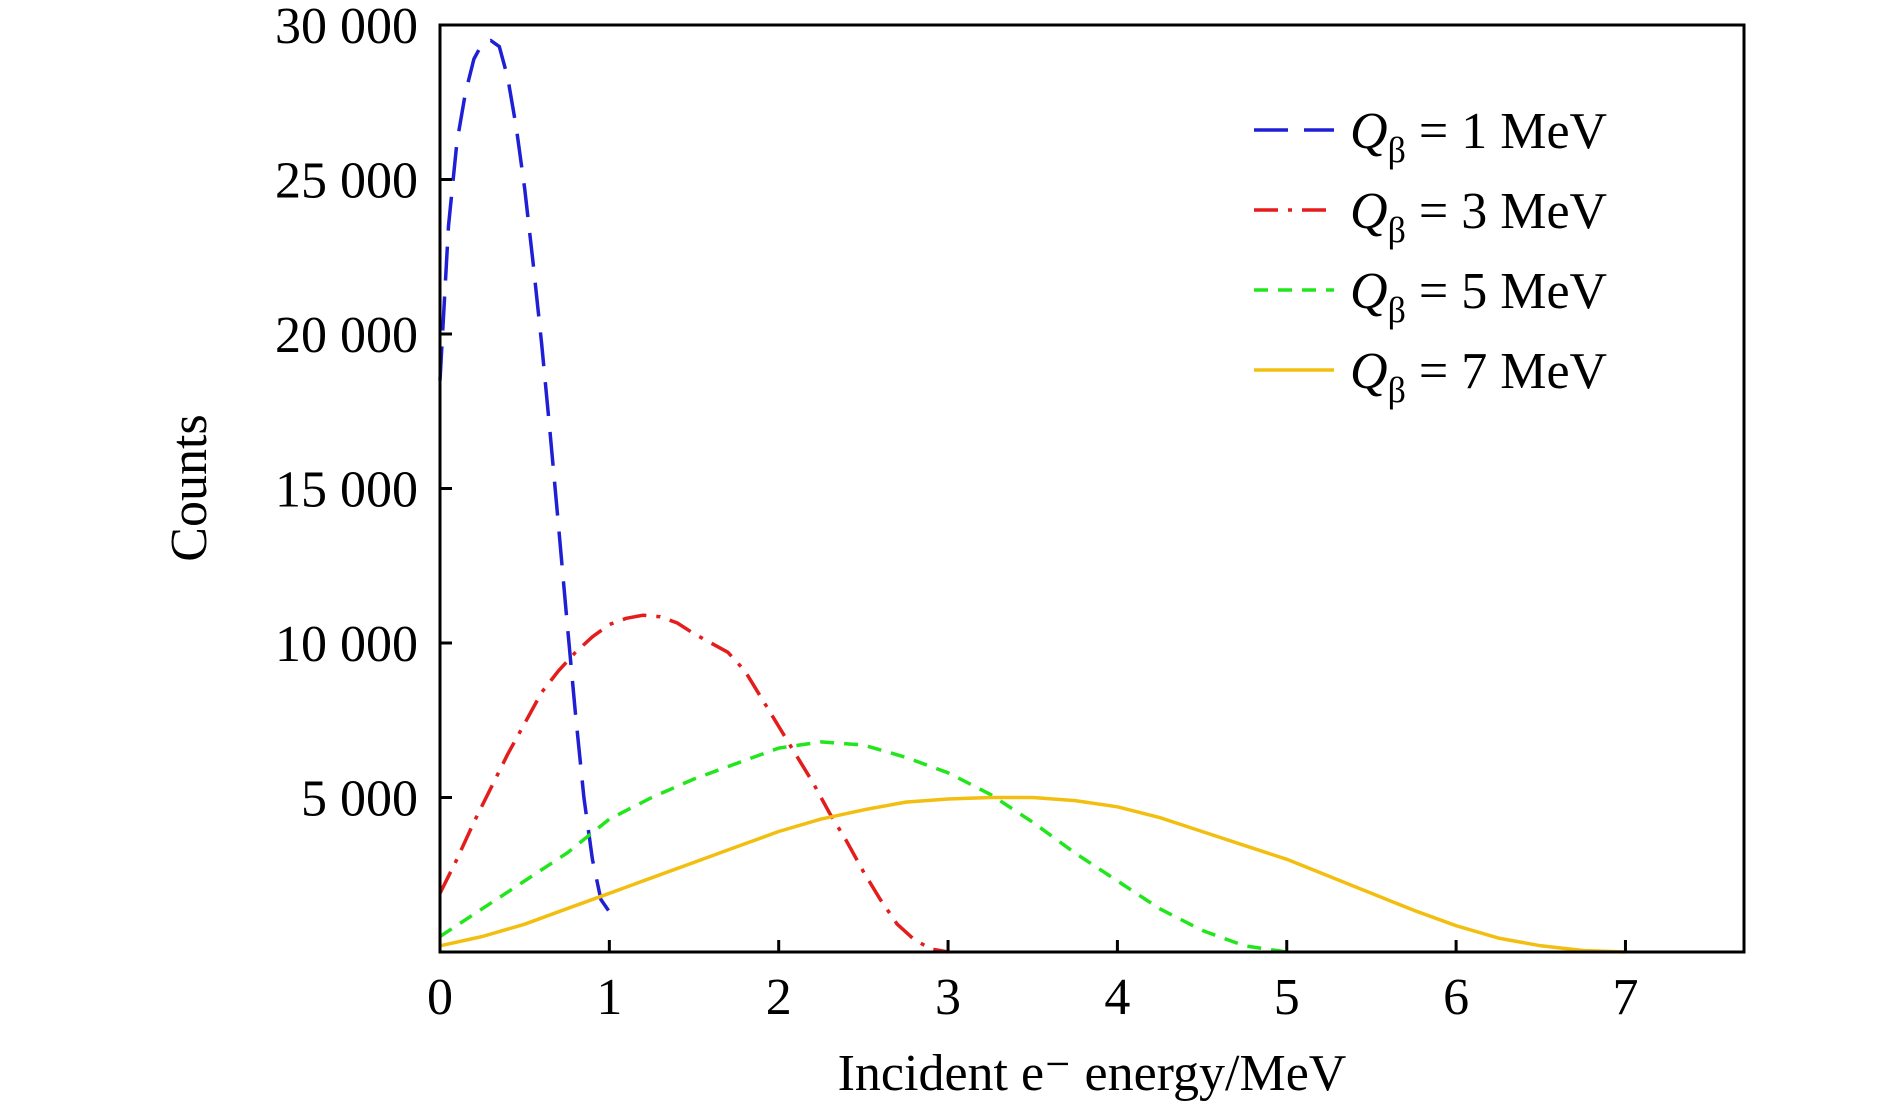  I want to click on x-tick-label: 6, so click(1456, 997).